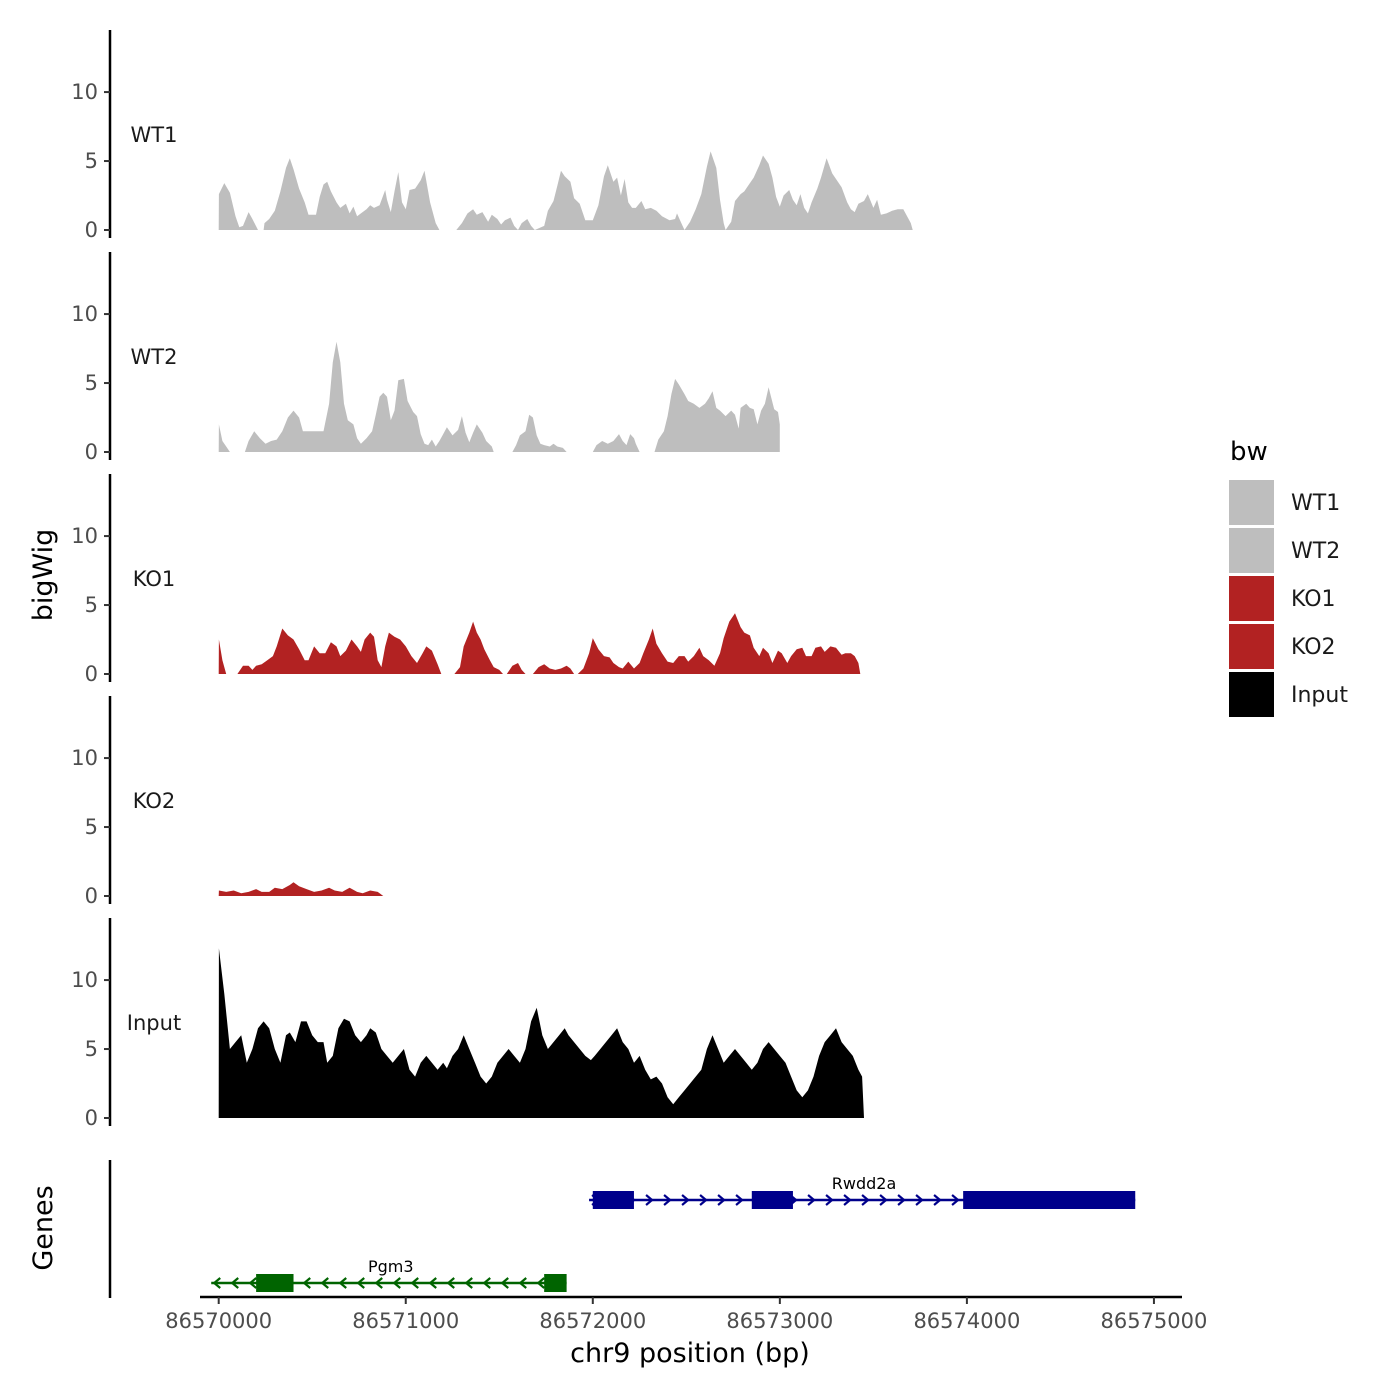 Image resolution: width=1400 pixels, height=1400 pixels. Describe the element at coordinates (1251, 598) in the screenshot. I see `legend-key-ko1` at that location.